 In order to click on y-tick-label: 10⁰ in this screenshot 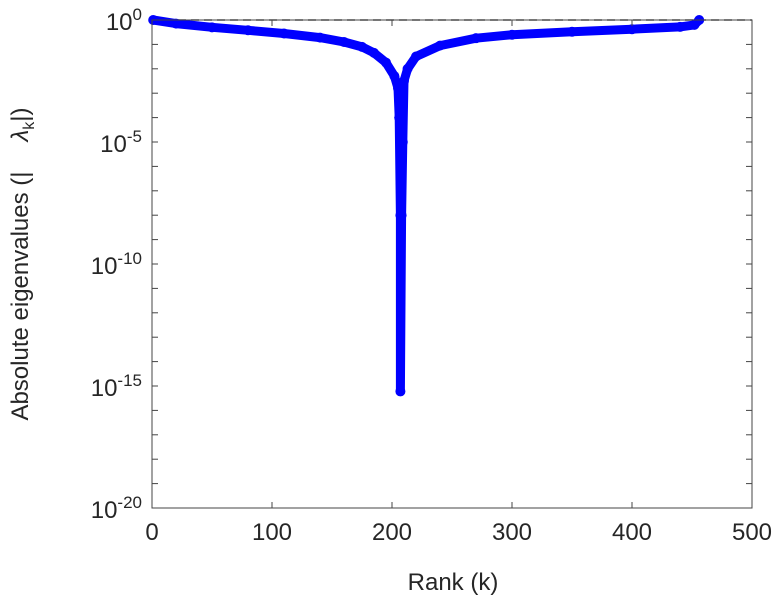, I will do `click(124, 20)`.